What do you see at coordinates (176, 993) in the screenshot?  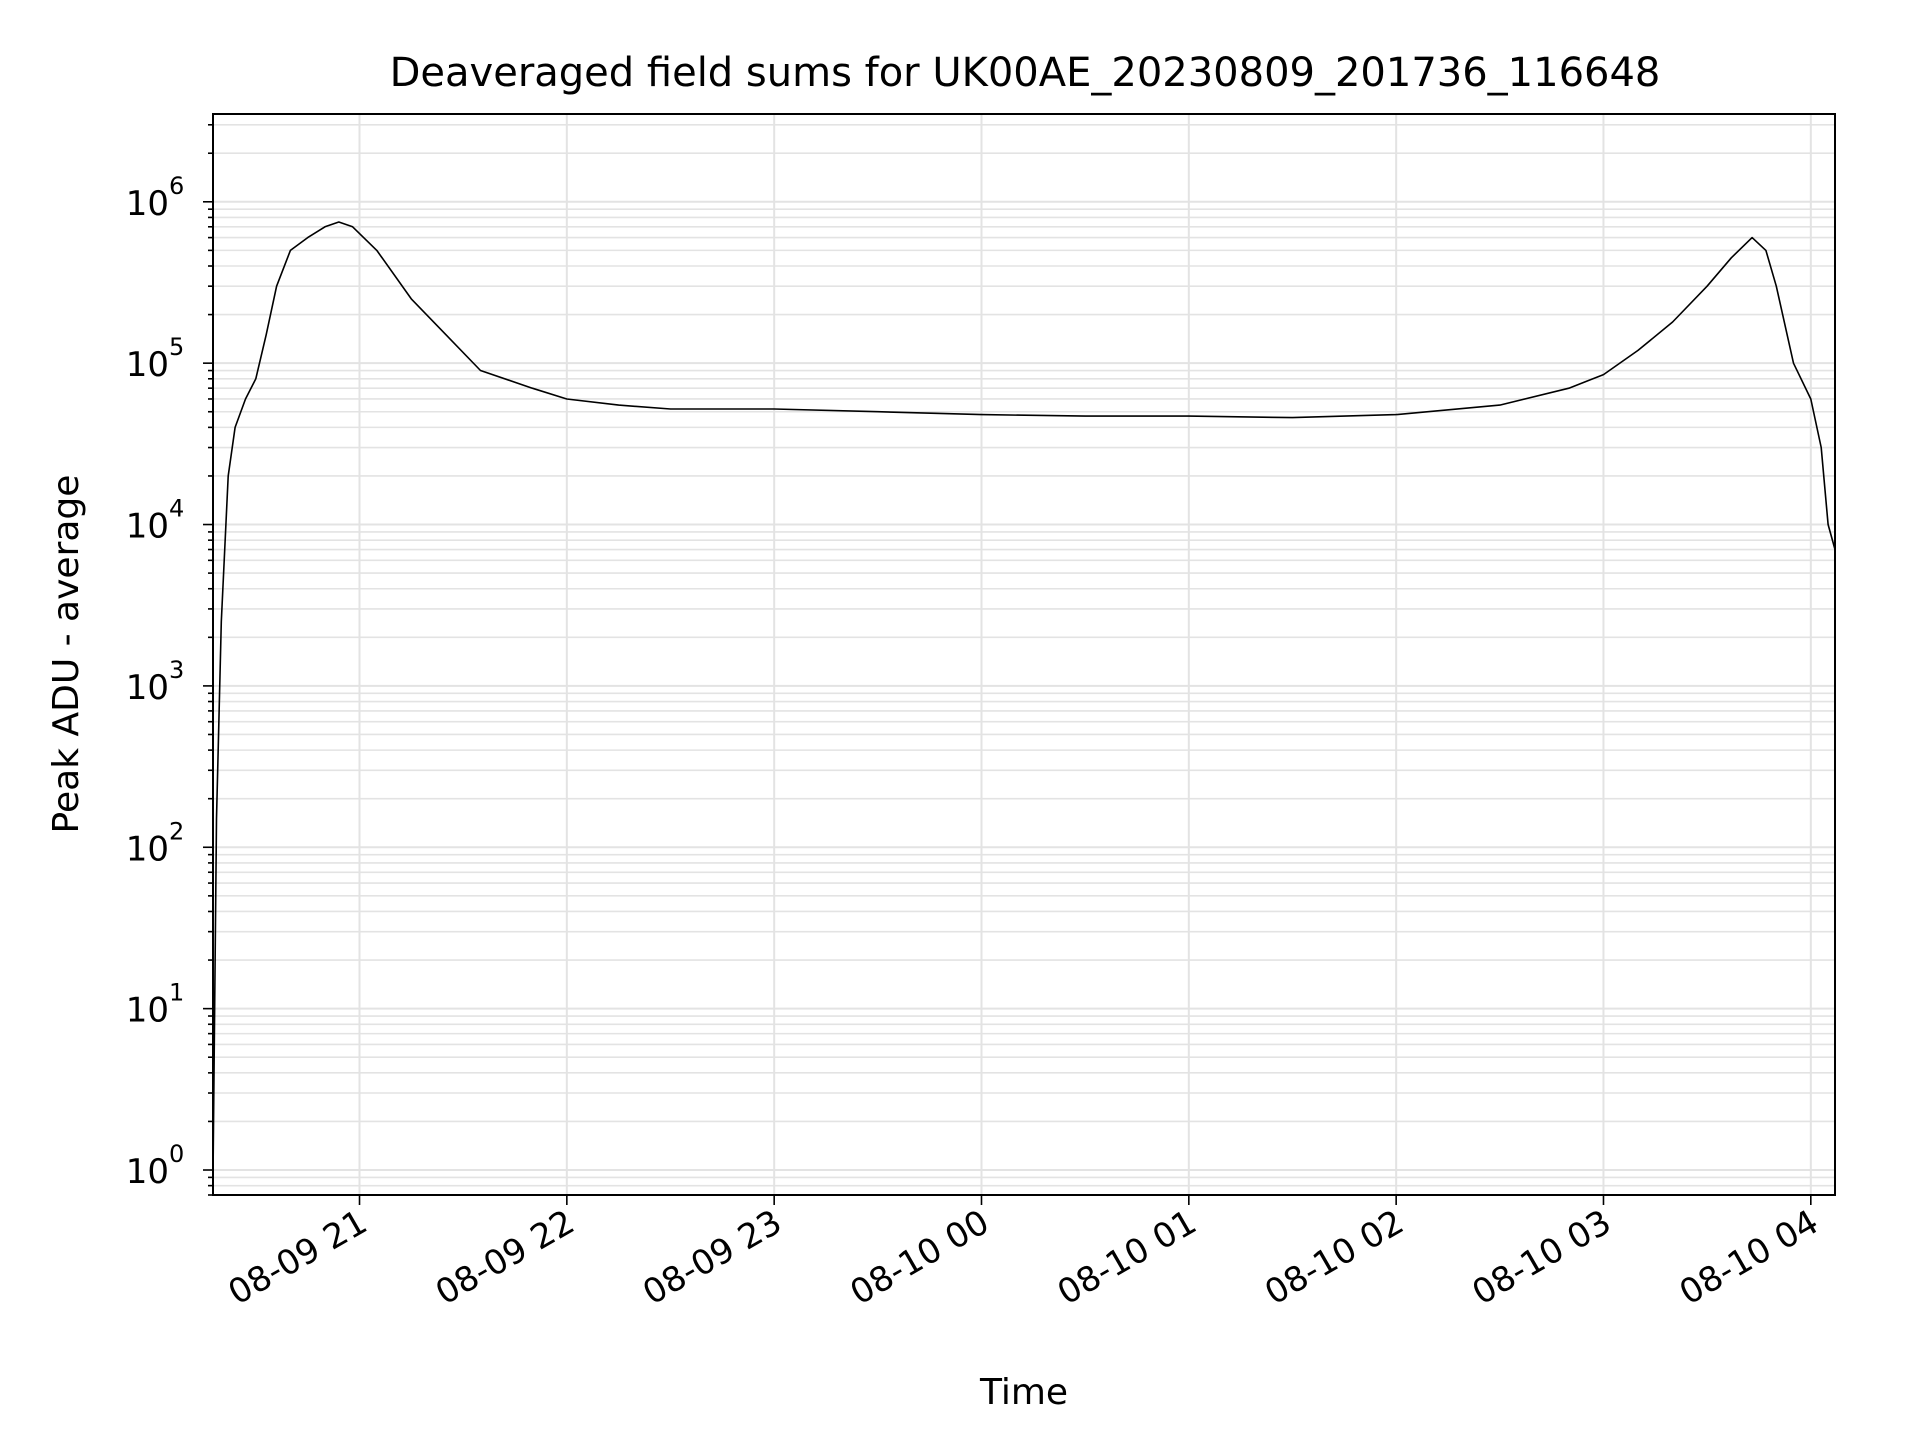 I see `y-tick-exponent: 1` at bounding box center [176, 993].